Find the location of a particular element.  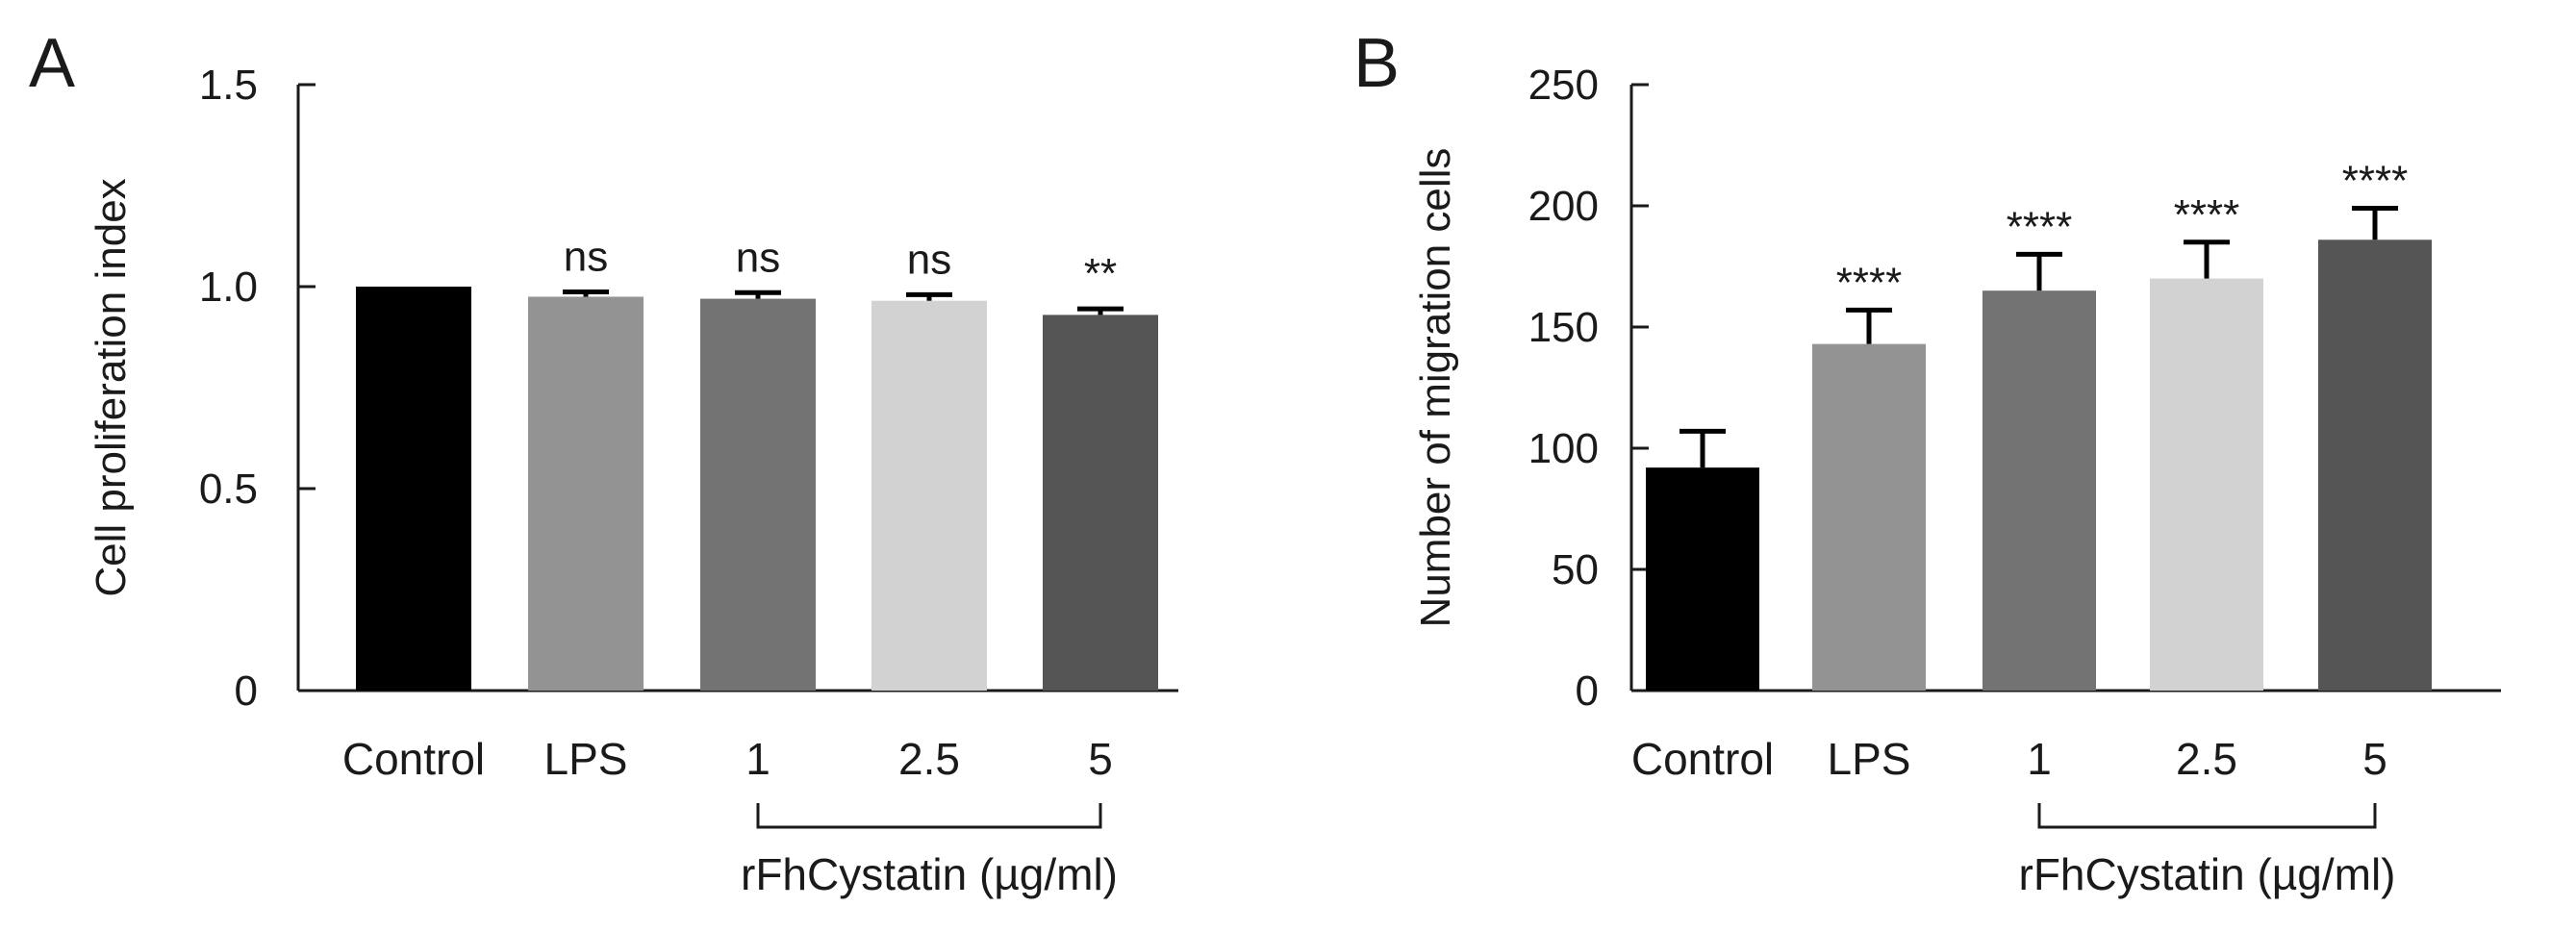

significance-label: ** is located at coordinates (1100, 273).